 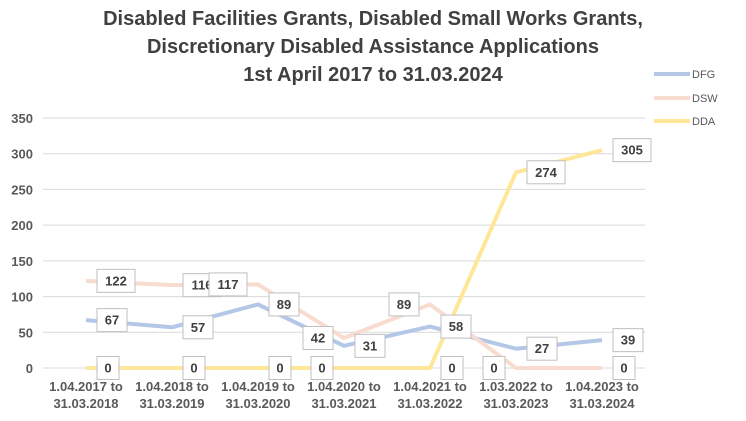 I want to click on data-label-text: 305, so click(x=632, y=150).